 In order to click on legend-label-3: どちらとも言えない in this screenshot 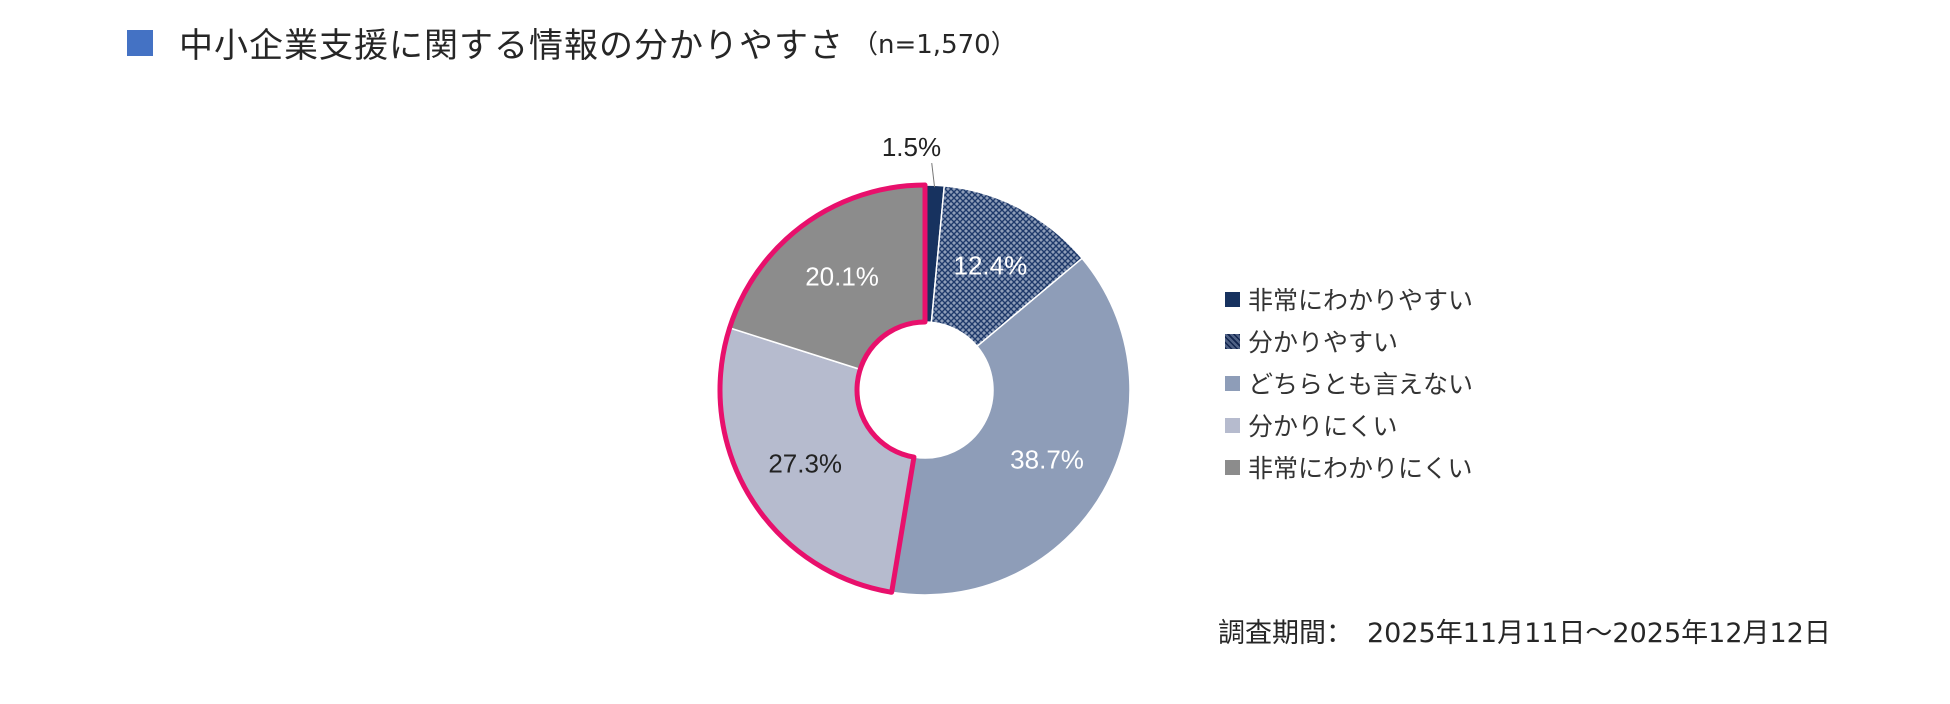, I will do `click(1361, 384)`.